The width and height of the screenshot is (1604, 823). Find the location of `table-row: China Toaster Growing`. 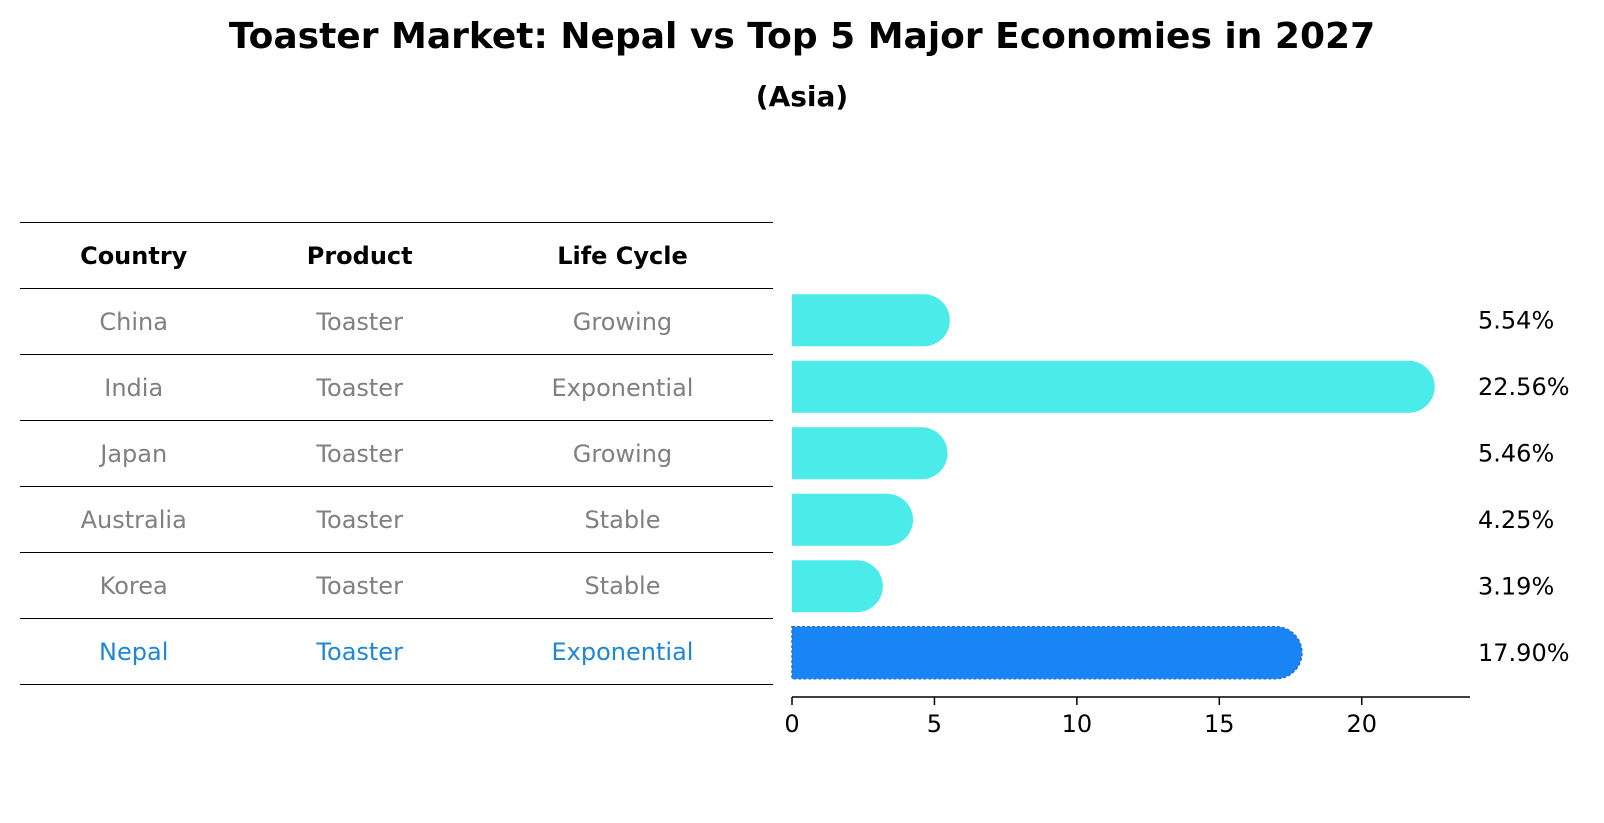

table-row: China Toaster Growing is located at coordinates (396, 321).